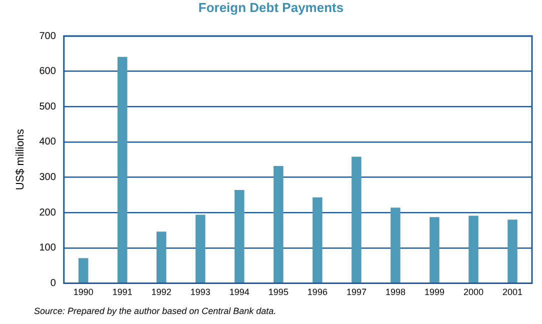  Describe the element at coordinates (47, 36) in the screenshot. I see `y-tick-label: 700` at that location.